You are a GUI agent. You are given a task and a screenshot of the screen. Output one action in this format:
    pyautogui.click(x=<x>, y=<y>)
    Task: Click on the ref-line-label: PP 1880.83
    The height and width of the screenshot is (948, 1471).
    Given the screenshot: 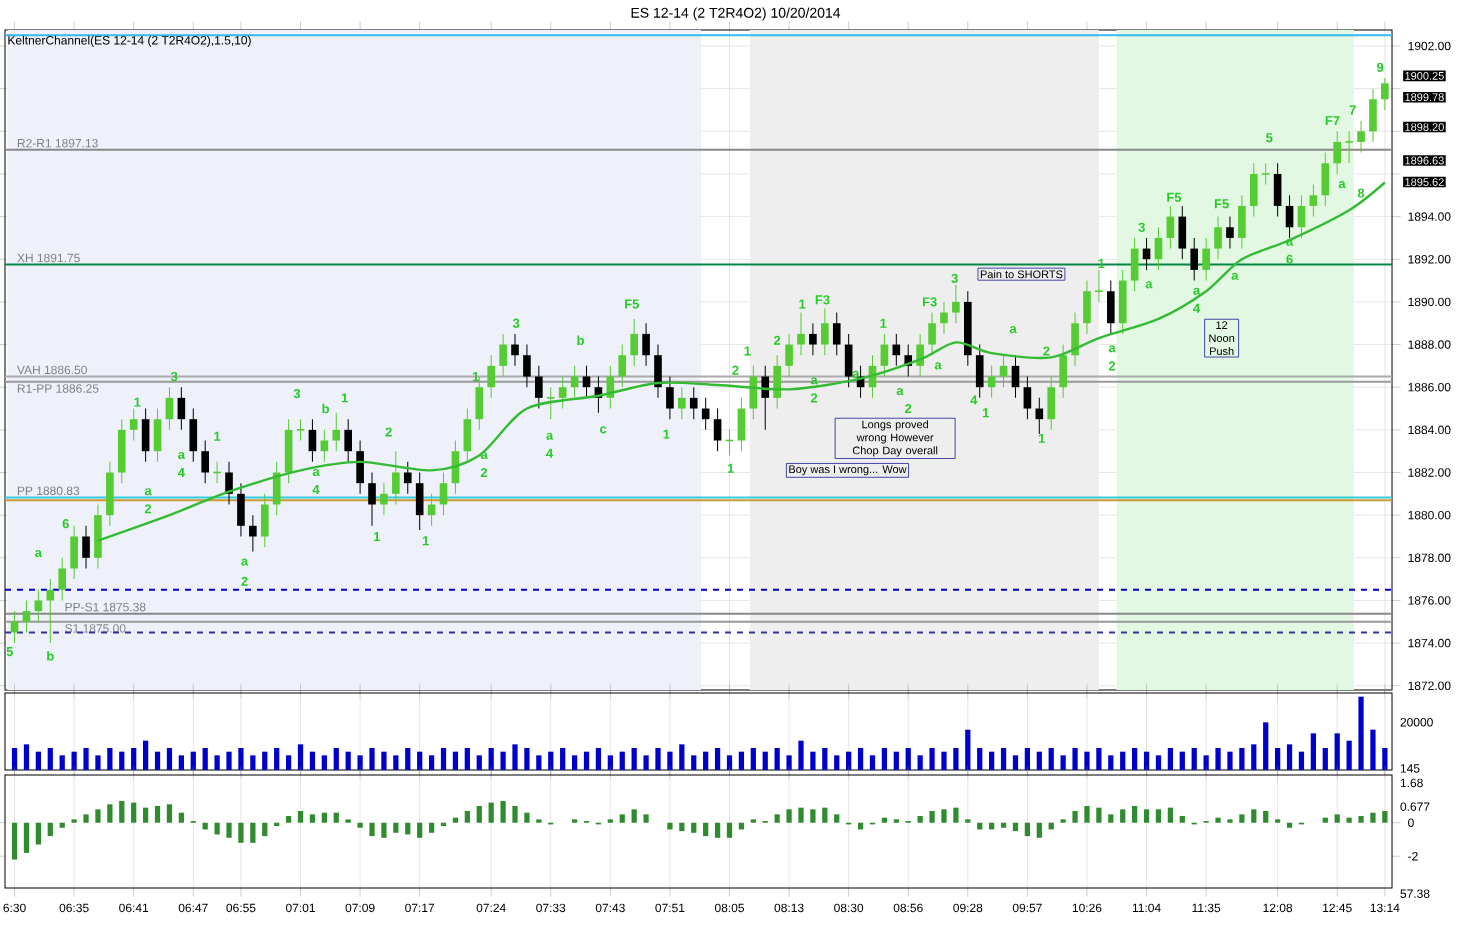 What is the action you would take?
    pyautogui.click(x=48, y=491)
    